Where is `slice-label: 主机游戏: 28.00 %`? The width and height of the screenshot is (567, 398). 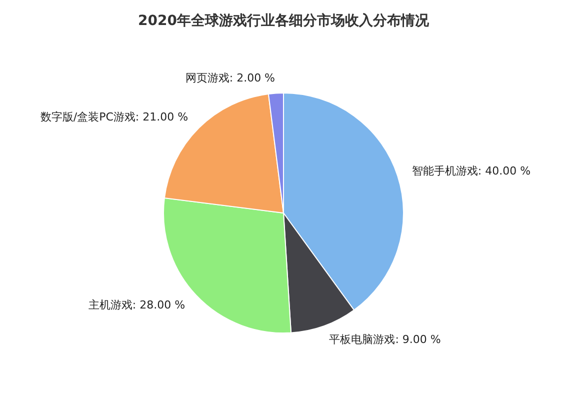 slice-label: 主机游戏: 28.00 % is located at coordinates (137, 305).